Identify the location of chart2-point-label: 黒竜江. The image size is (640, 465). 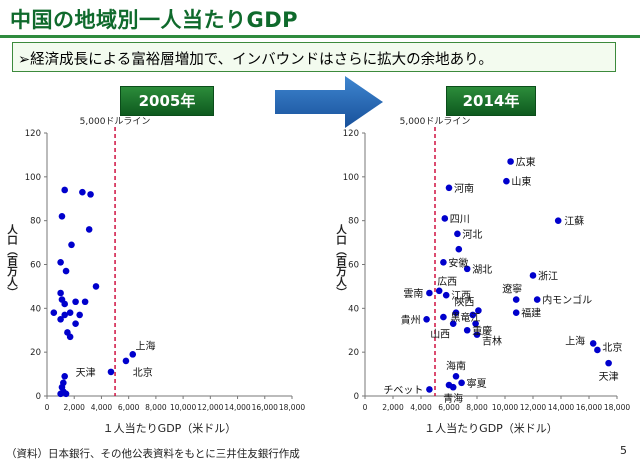
(465, 317).